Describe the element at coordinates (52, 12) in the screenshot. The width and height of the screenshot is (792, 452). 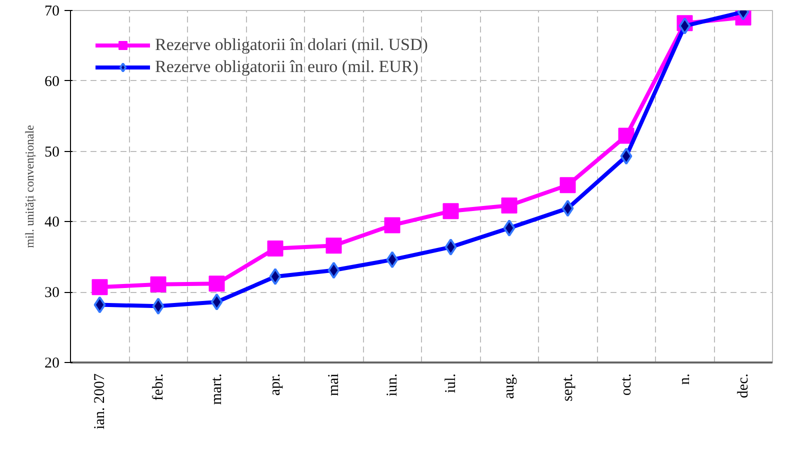
I see `y-tick-label: 70` at that location.